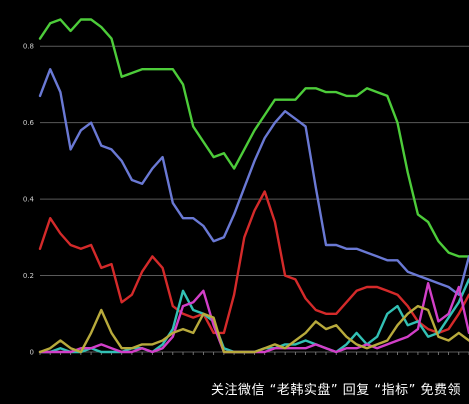 The image size is (469, 404). What do you see at coordinates (28, 276) in the screenshot?
I see `y-tick-label: 0.2` at bounding box center [28, 276].